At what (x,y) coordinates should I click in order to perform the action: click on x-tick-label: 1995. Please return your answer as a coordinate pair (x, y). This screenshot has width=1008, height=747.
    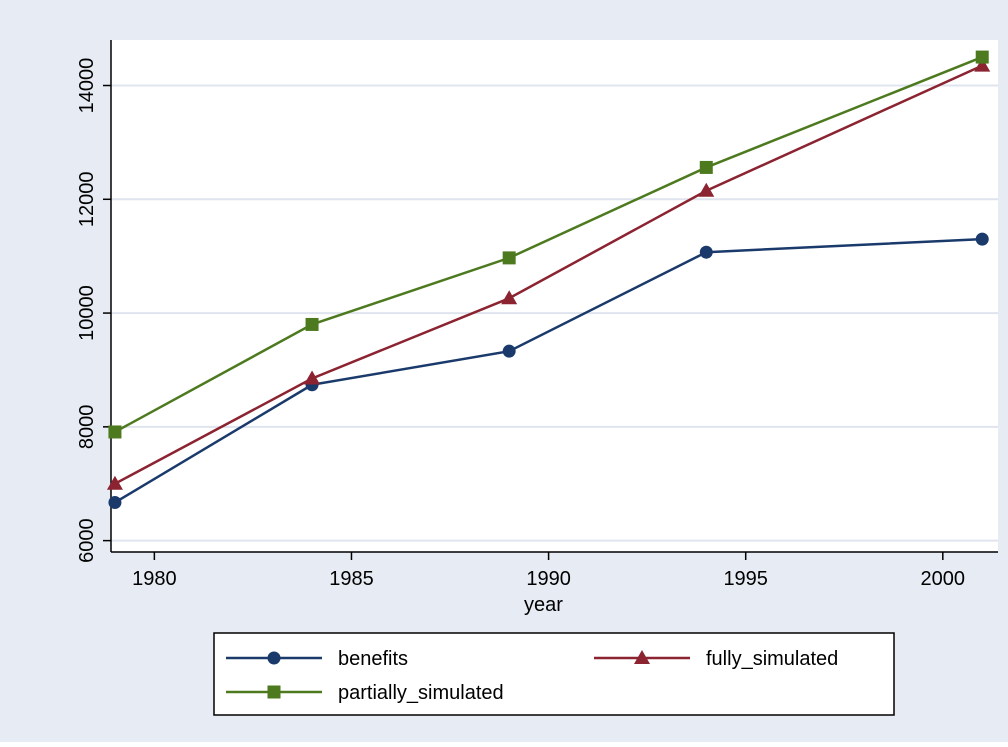
    Looking at the image, I should click on (745, 579).